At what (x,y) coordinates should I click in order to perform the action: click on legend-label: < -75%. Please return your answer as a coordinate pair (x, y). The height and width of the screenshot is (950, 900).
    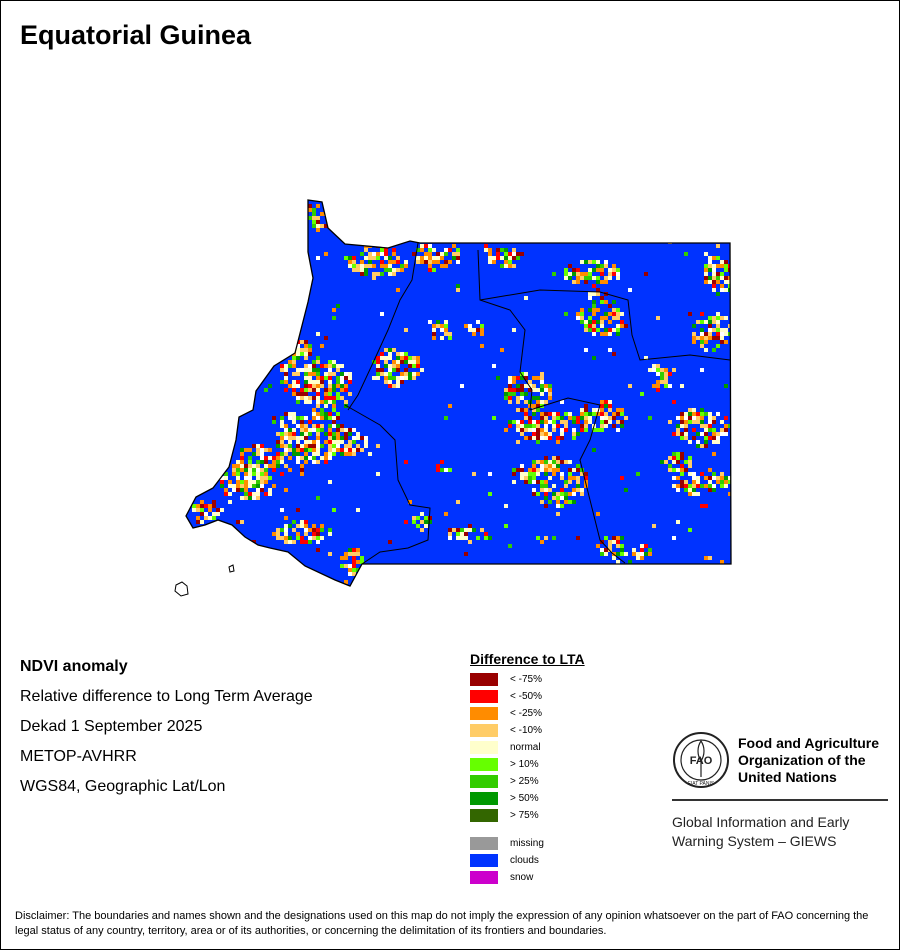
    Looking at the image, I should click on (526, 679).